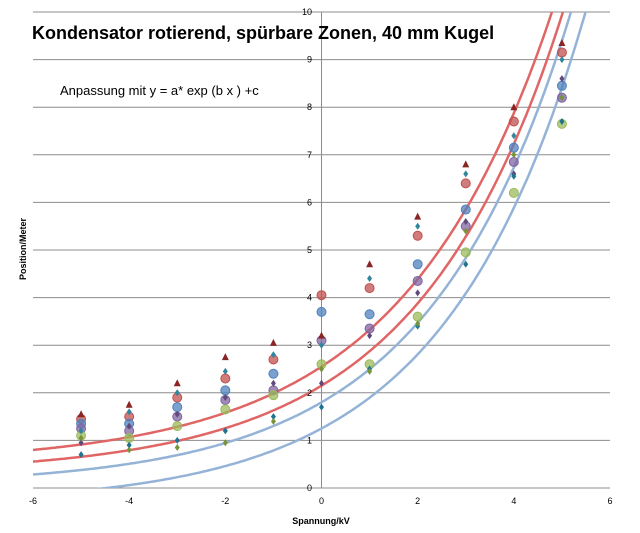 The height and width of the screenshot is (533, 640). Describe the element at coordinates (309, 250) in the screenshot. I see `y-tick-label: 5` at that location.